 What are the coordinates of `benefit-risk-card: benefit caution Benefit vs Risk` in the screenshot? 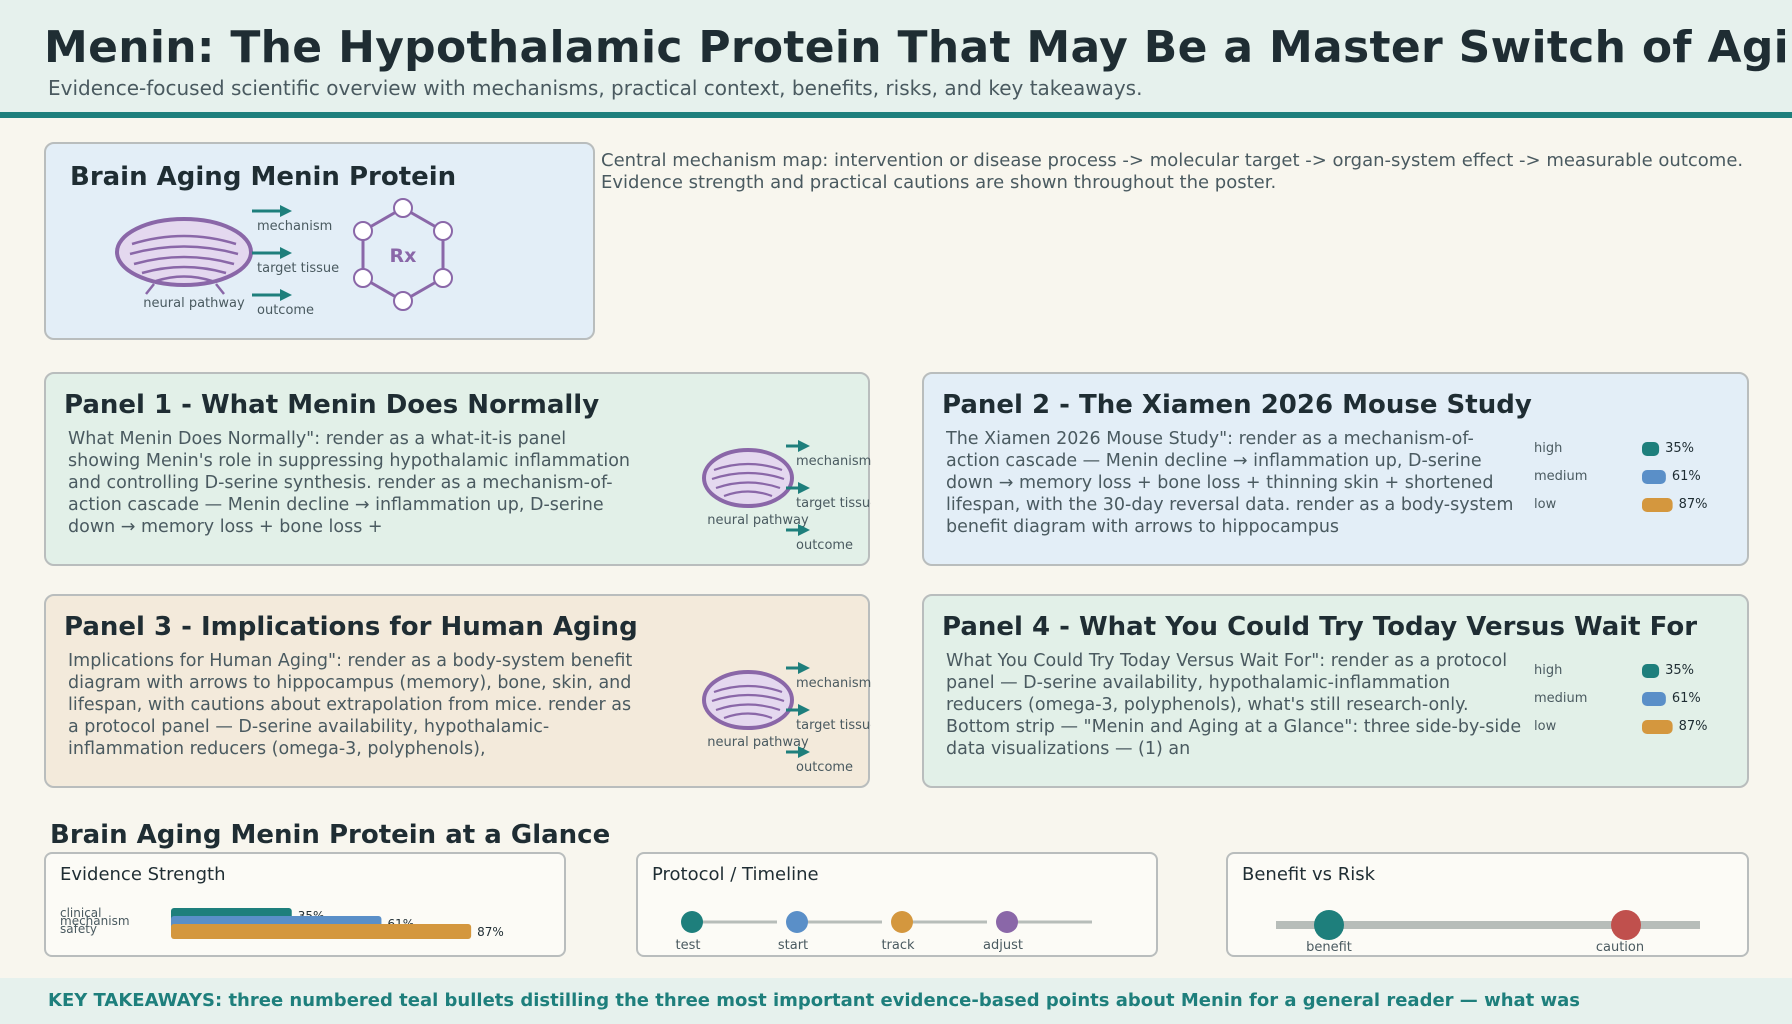 It's located at (1487, 904).